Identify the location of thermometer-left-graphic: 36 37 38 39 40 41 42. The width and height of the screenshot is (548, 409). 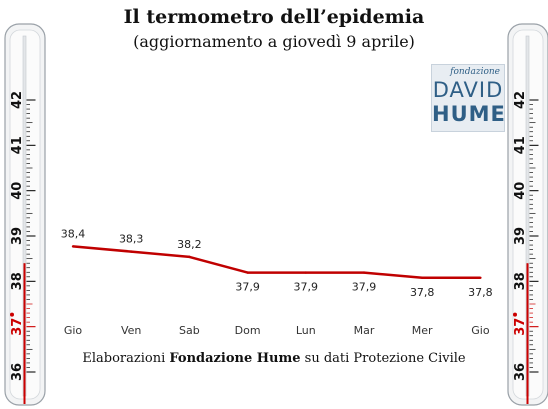
(25, 214).